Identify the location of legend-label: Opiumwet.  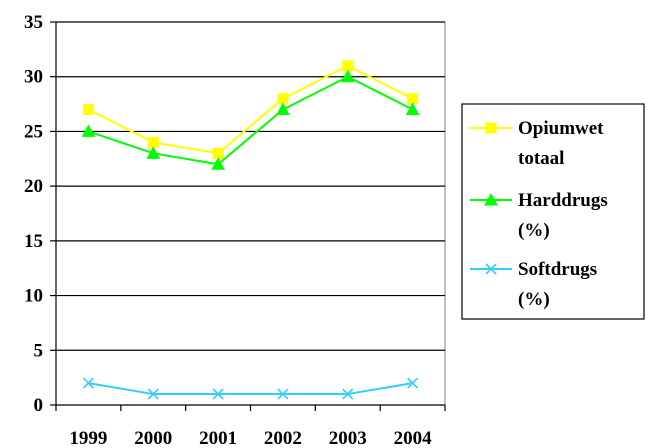
(561, 128).